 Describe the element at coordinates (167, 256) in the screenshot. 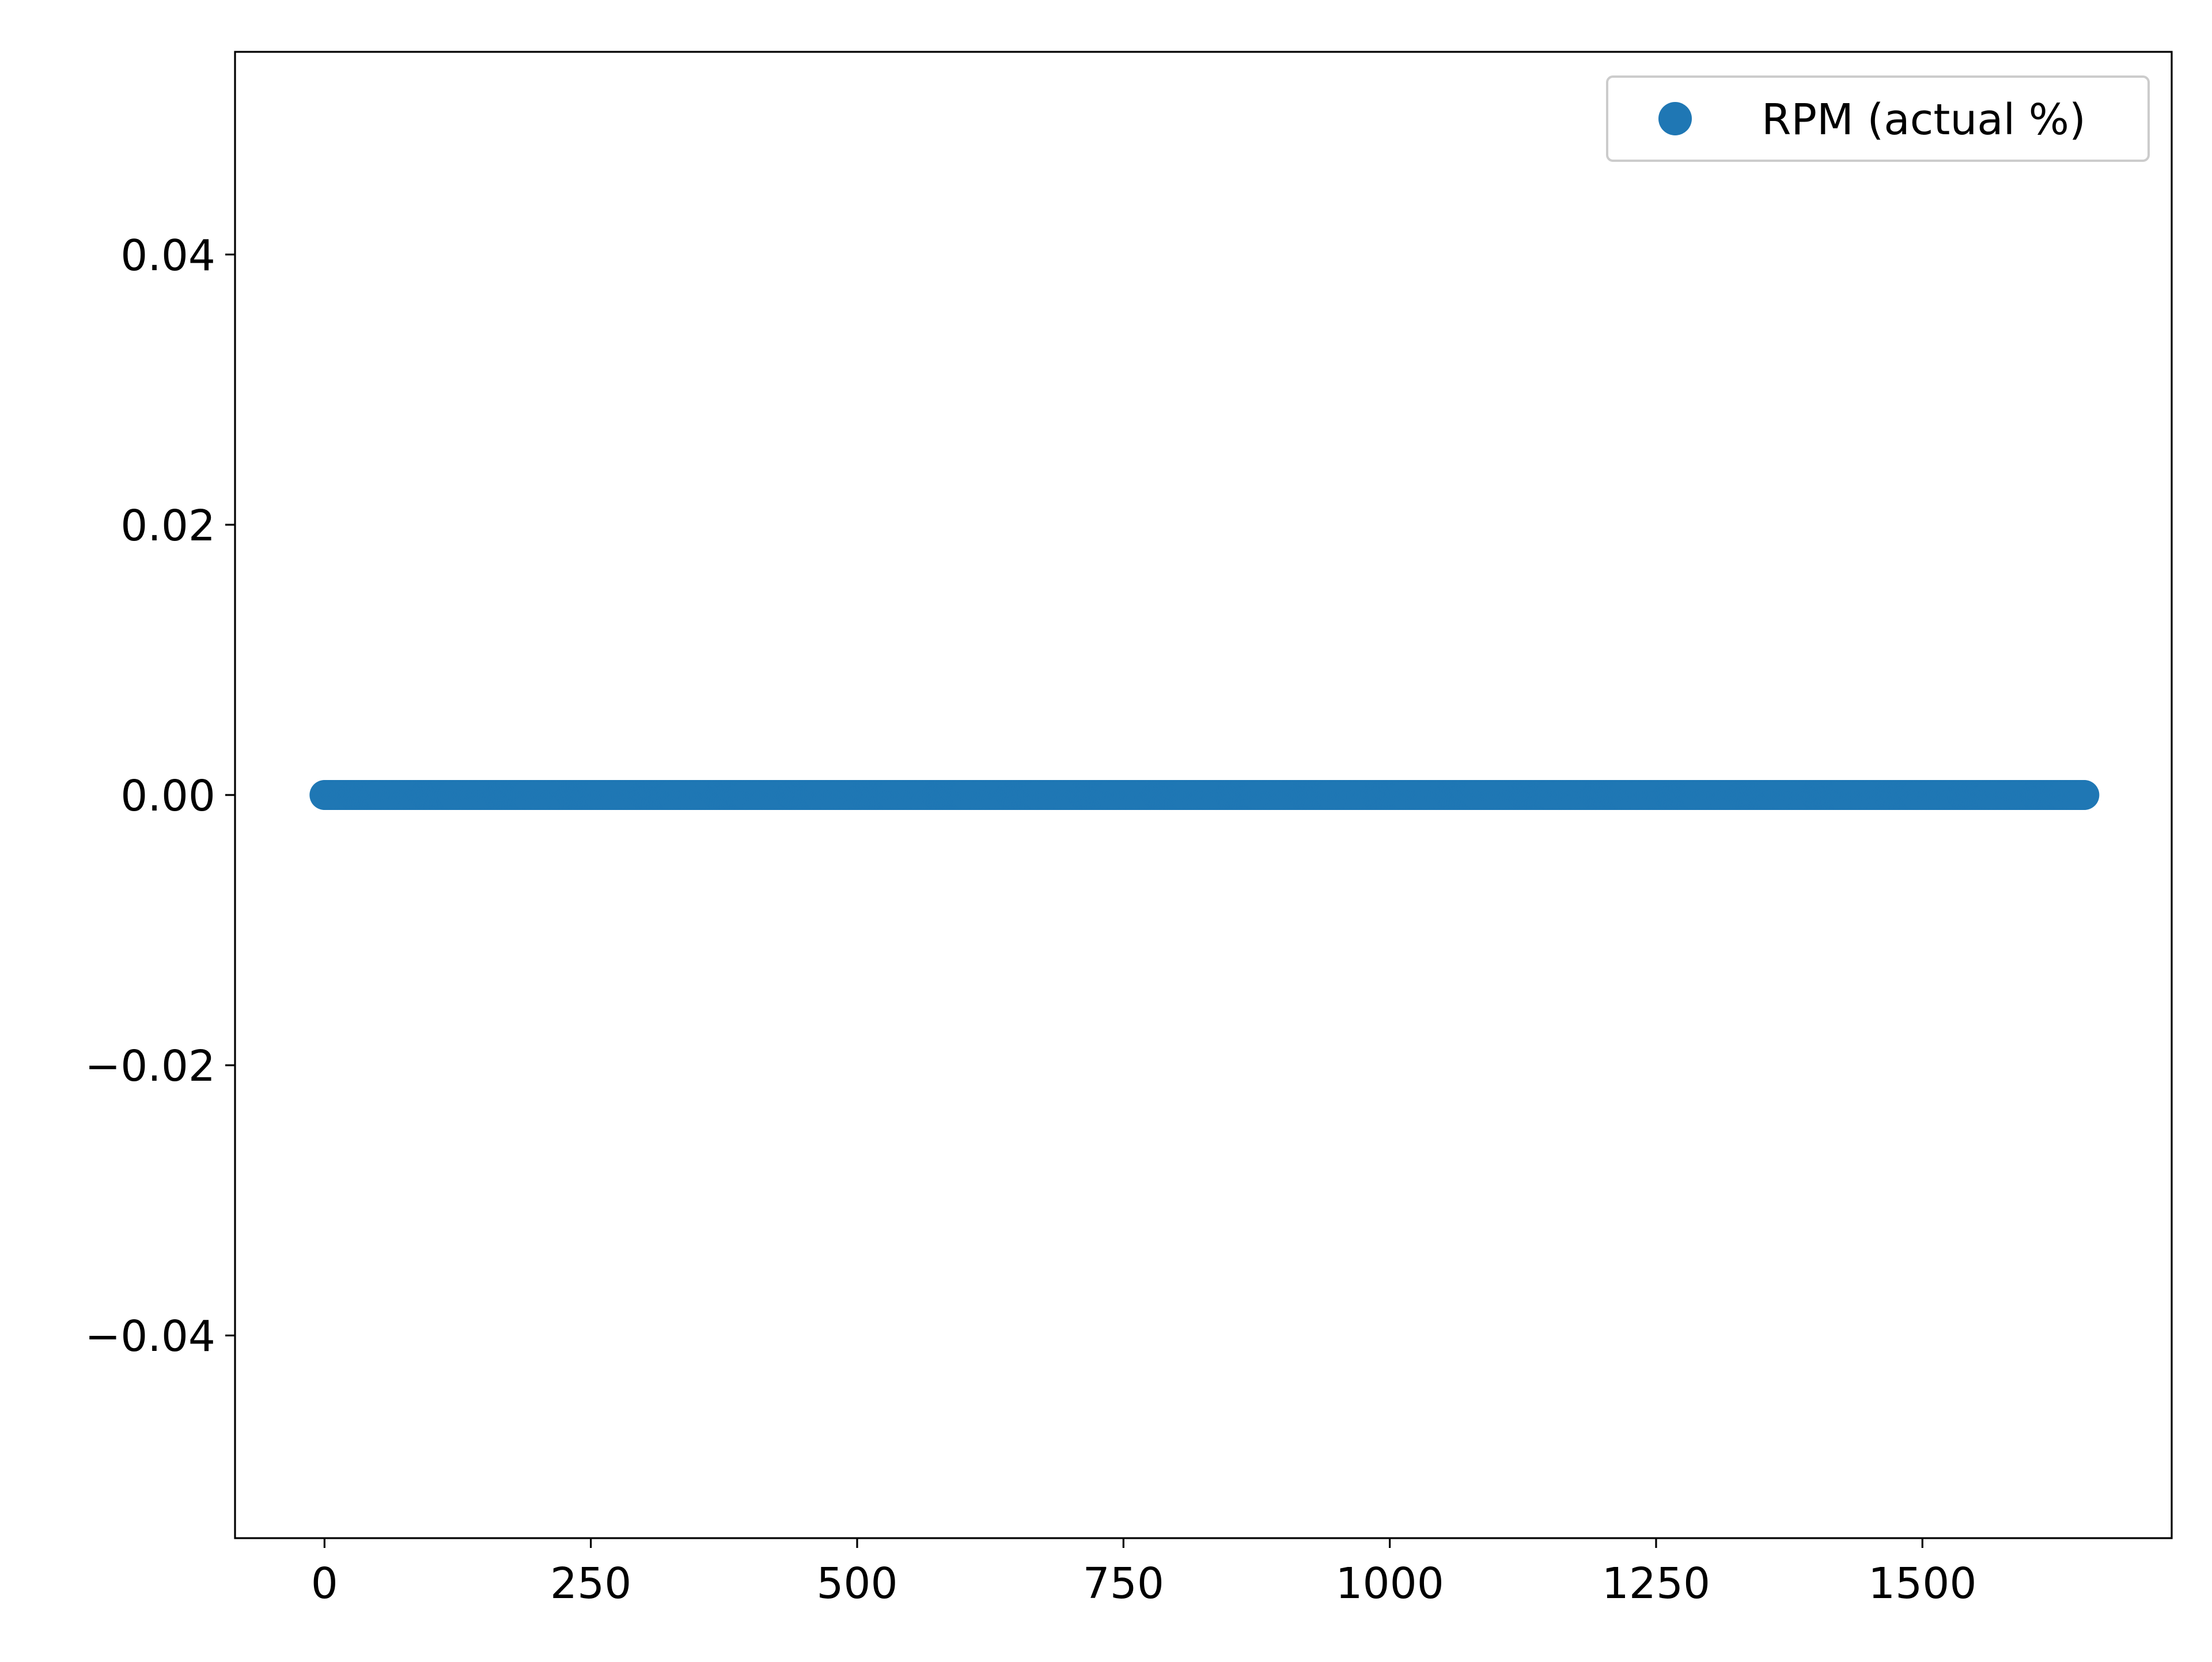

I see `y-tick-label: 0.04` at that location.